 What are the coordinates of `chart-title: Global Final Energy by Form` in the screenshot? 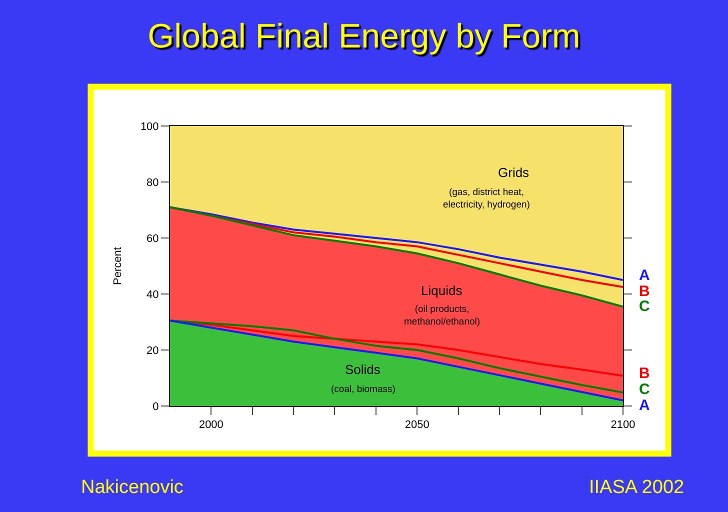 It's located at (364, 37).